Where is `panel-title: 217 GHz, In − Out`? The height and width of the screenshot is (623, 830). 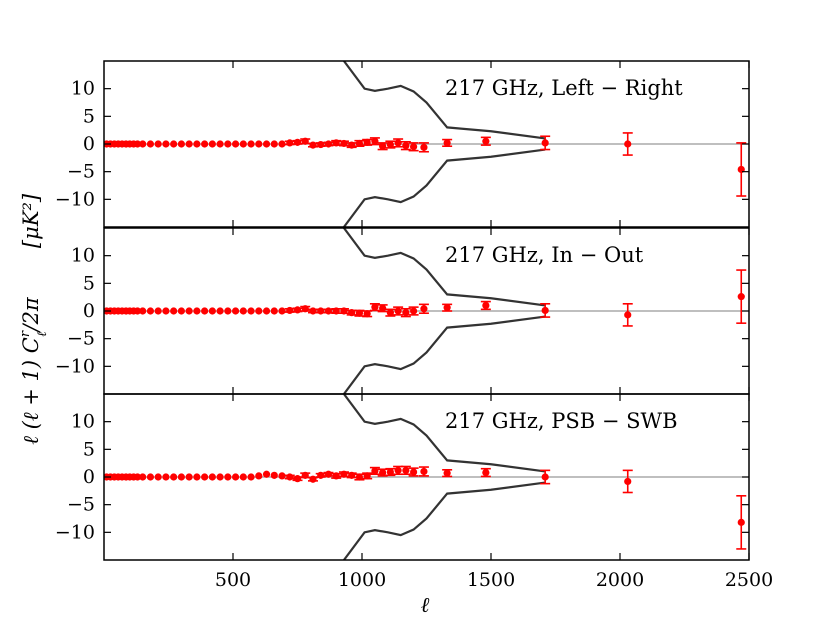
panel-title: 217 GHz, In − Out is located at coordinates (544, 255).